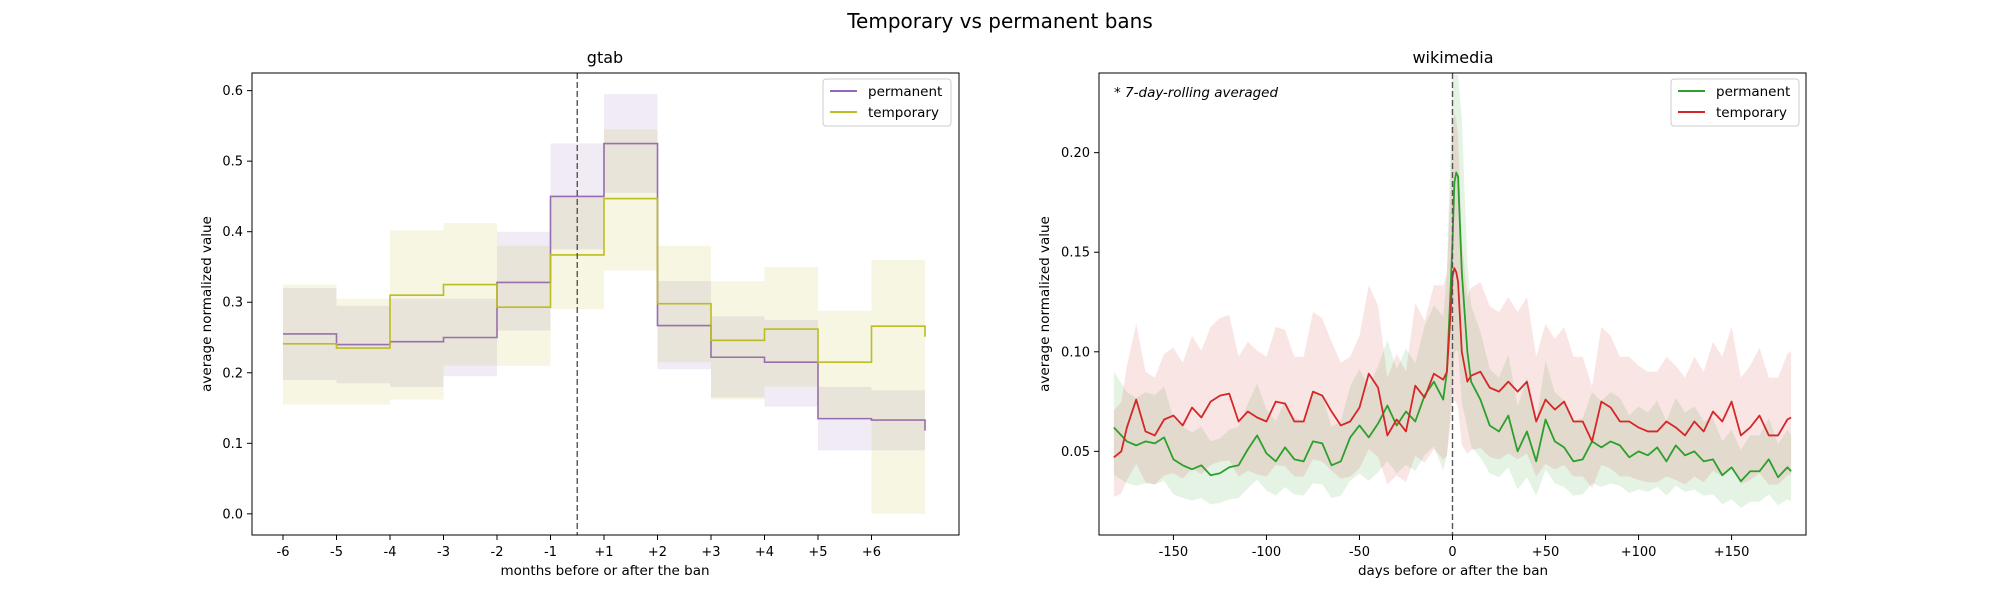 The width and height of the screenshot is (2000, 600). What do you see at coordinates (1174, 552) in the screenshot?
I see `wikimedia-x-tick-label: -150` at bounding box center [1174, 552].